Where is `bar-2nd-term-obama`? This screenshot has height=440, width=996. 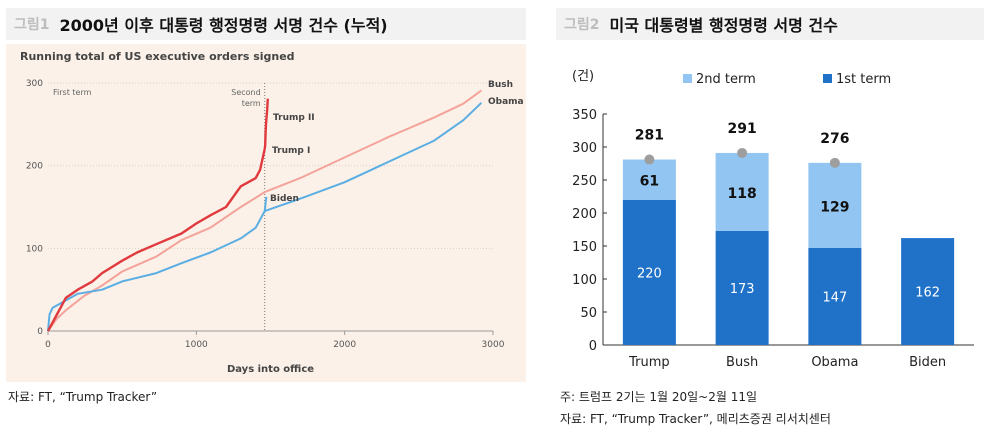 bar-2nd-term-obama is located at coordinates (835, 205).